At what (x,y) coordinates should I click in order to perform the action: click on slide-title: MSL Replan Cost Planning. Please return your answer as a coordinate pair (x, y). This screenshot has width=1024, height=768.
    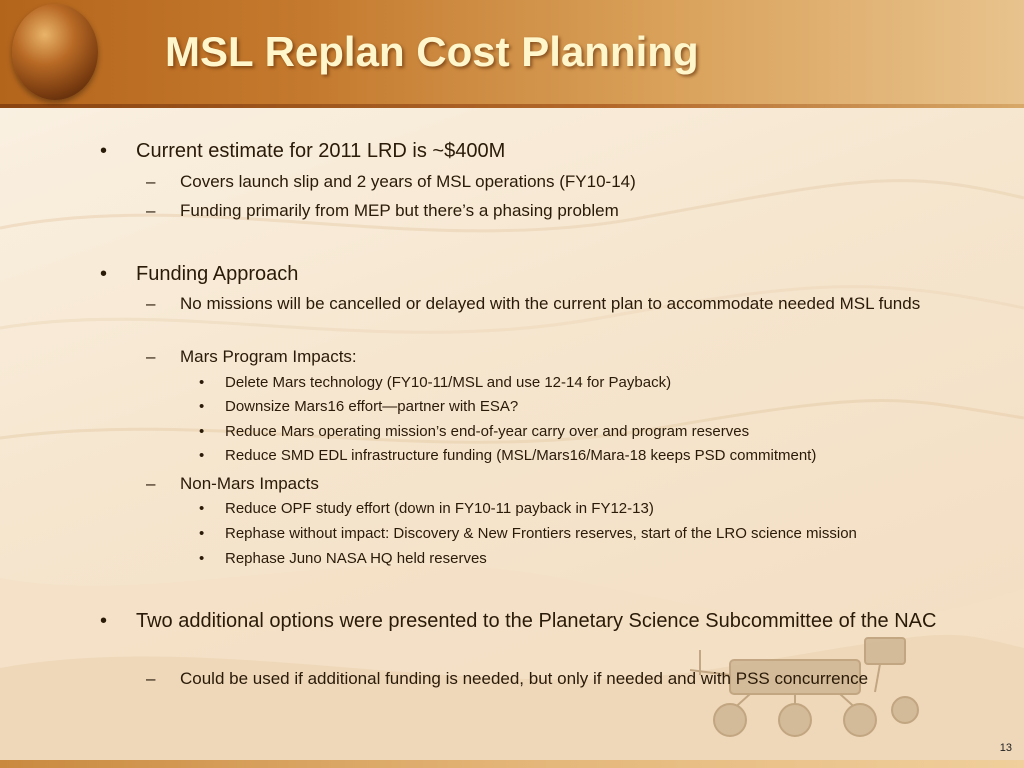
    Looking at the image, I should click on (432, 51).